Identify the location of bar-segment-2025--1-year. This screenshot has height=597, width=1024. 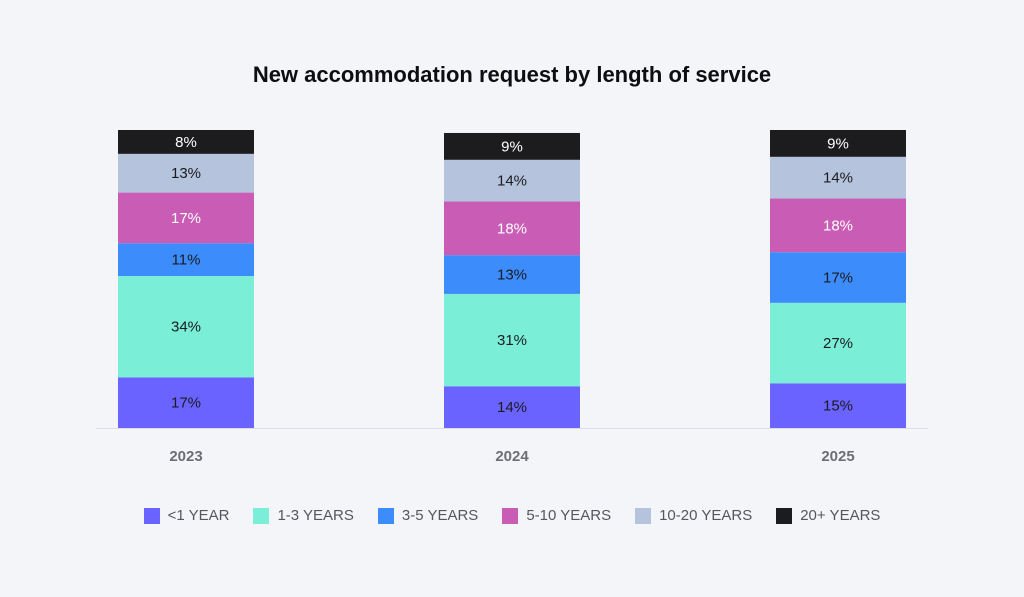
(838, 405).